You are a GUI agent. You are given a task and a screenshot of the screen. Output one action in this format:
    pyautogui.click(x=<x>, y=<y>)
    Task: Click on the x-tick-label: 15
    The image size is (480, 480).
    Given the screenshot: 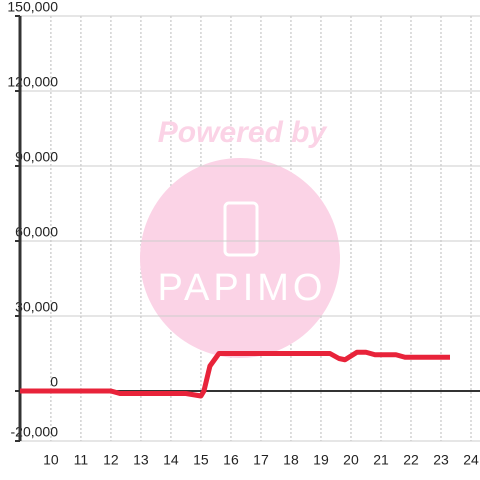 What is the action you would take?
    pyautogui.click(x=201, y=460)
    